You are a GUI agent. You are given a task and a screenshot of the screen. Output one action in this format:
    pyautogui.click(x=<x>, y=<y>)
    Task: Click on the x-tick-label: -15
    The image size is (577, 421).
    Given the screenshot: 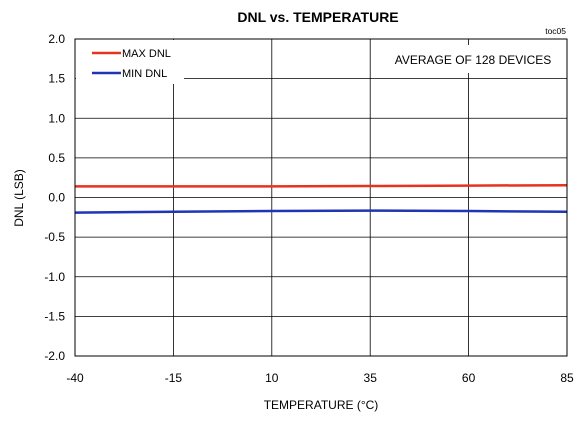 What is the action you would take?
    pyautogui.click(x=174, y=378)
    